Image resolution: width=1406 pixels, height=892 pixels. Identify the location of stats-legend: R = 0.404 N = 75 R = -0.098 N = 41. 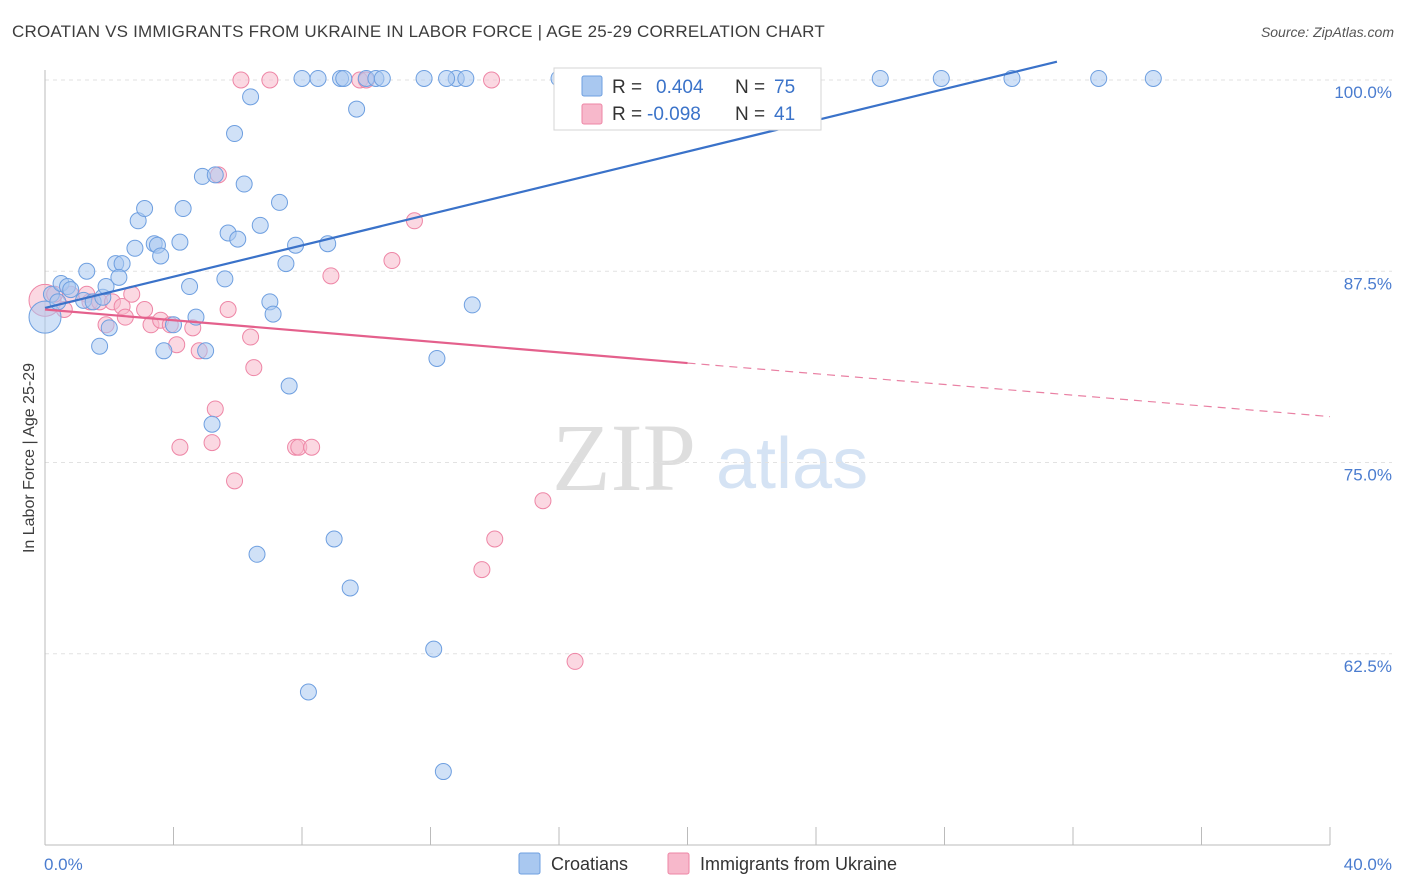
(687, 99).